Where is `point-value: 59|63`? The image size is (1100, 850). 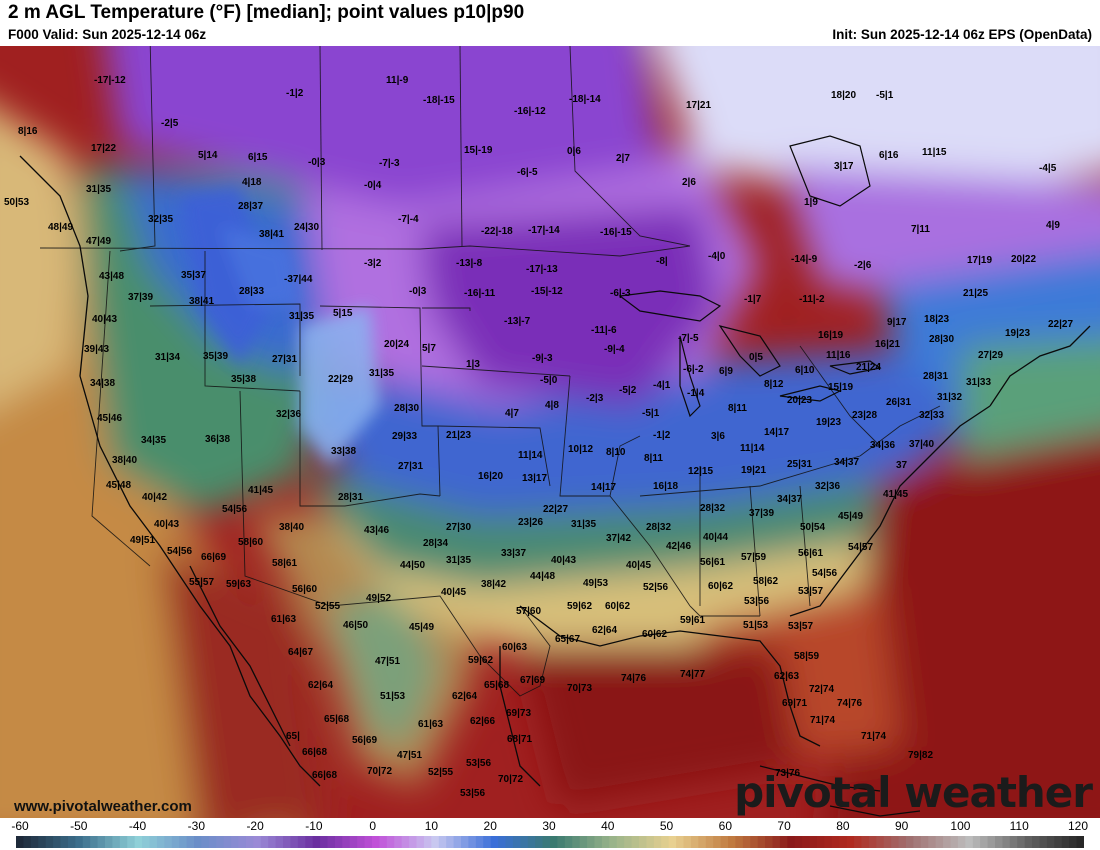
point-value: 59|63 is located at coordinates (239, 584).